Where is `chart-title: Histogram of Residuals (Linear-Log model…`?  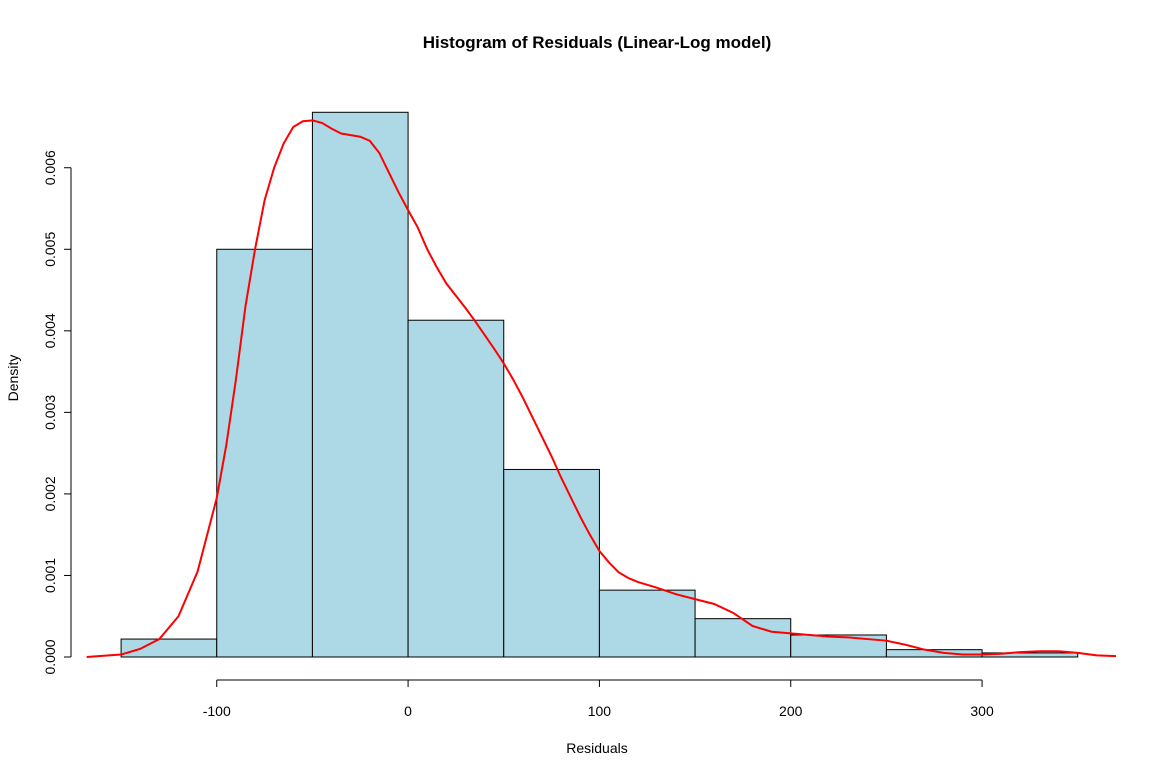 chart-title: Histogram of Residuals (Linear-Log model… is located at coordinates (597, 42).